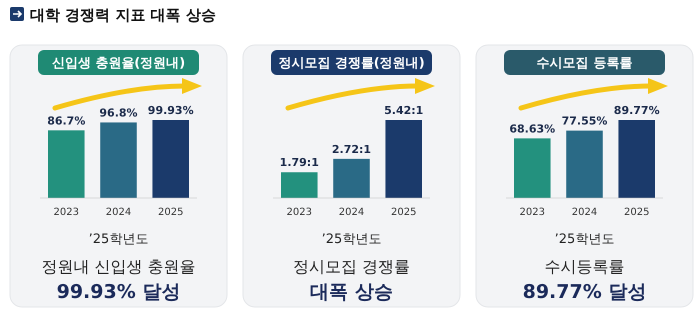  I want to click on data-label: 89.77%, so click(637, 110).